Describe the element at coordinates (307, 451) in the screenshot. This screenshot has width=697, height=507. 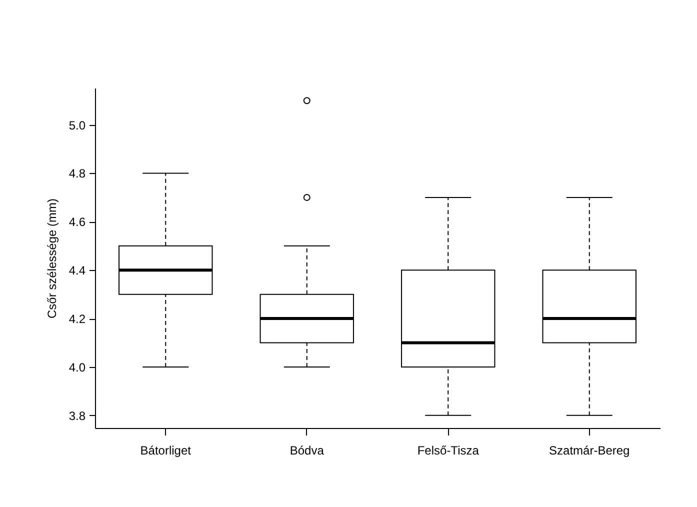
I see `x-tick-label: Bódva` at that location.